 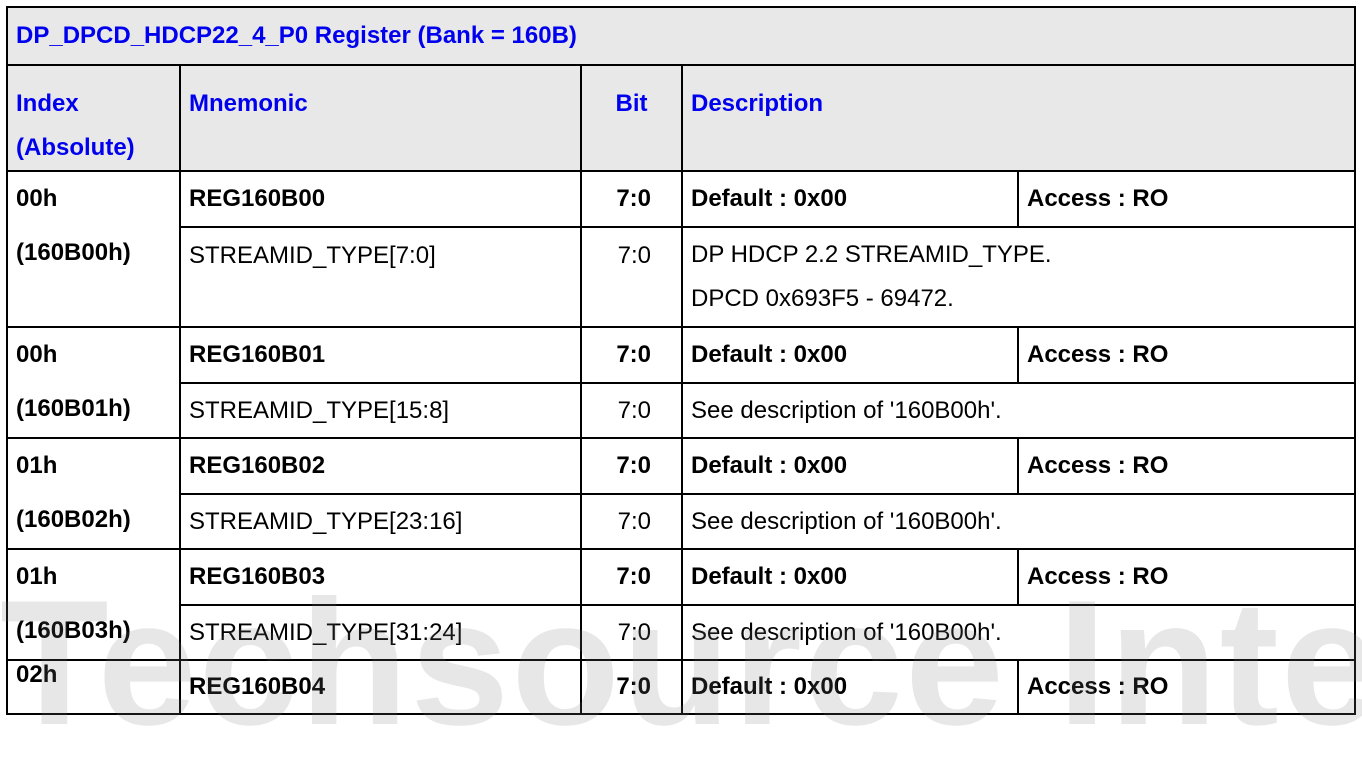 I want to click on header-description: Description, so click(x=1018, y=118).